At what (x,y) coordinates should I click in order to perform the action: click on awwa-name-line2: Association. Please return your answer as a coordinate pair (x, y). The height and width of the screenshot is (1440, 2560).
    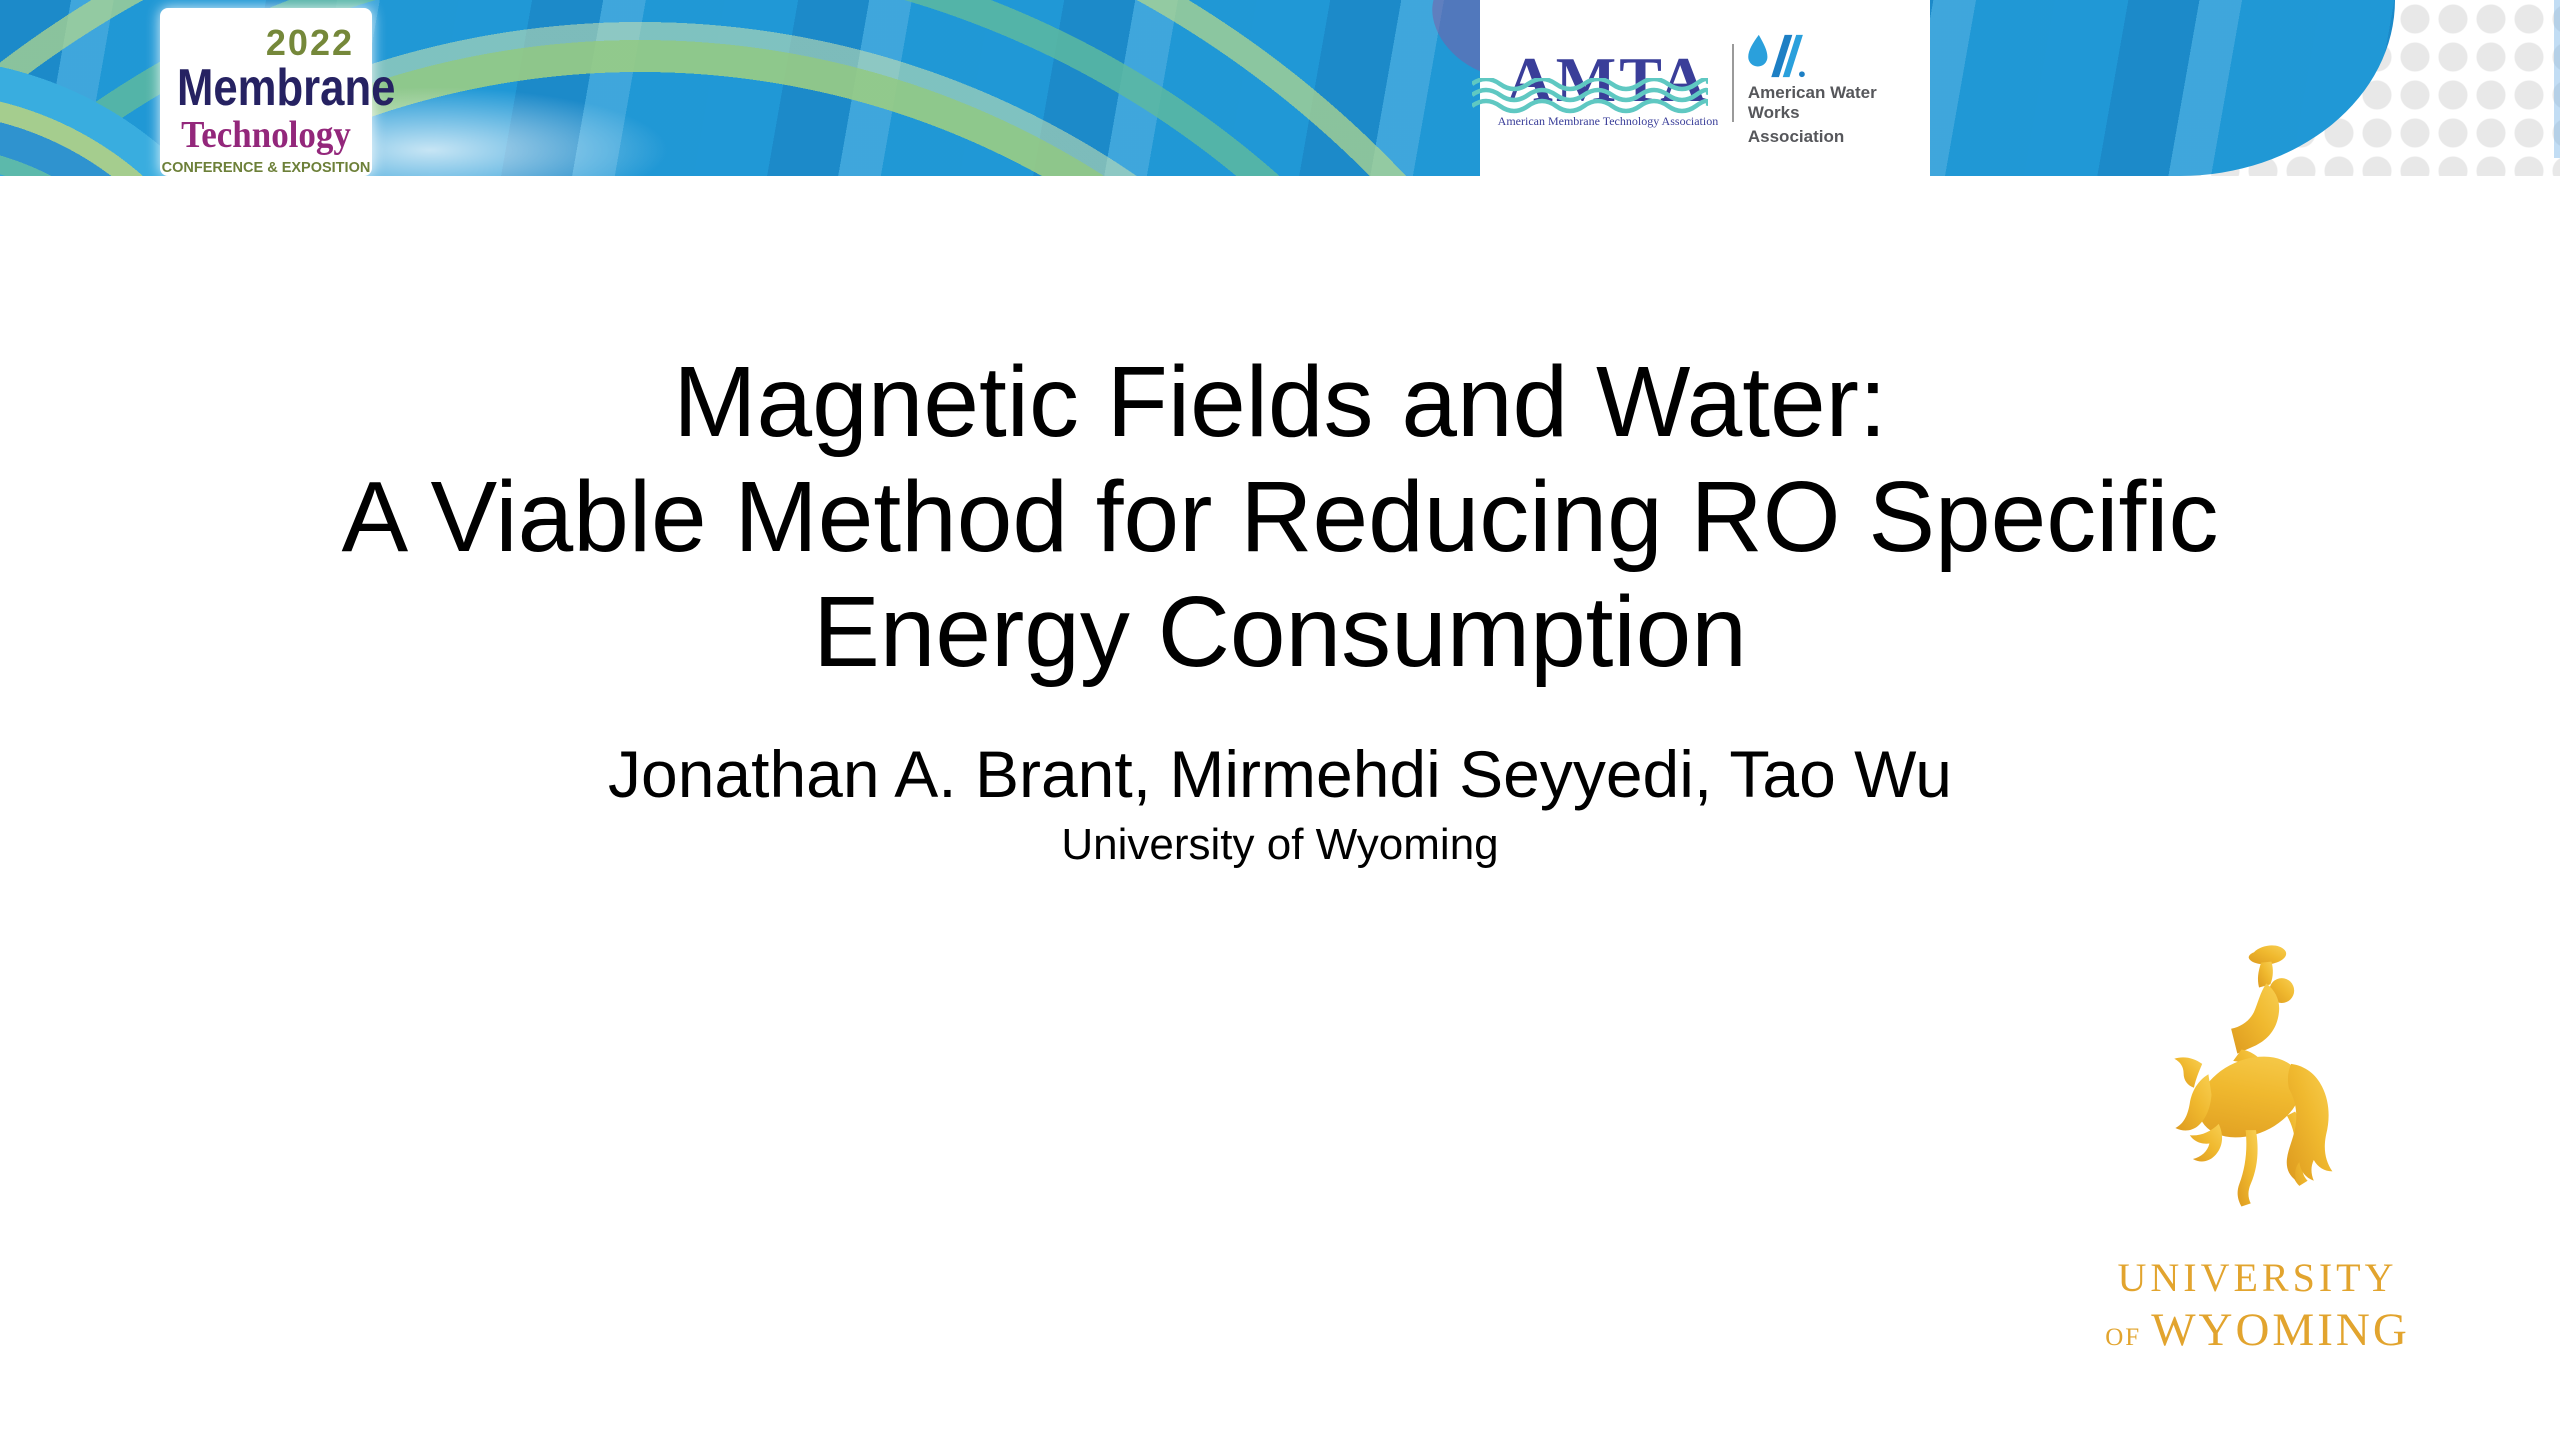
    Looking at the image, I should click on (1796, 137).